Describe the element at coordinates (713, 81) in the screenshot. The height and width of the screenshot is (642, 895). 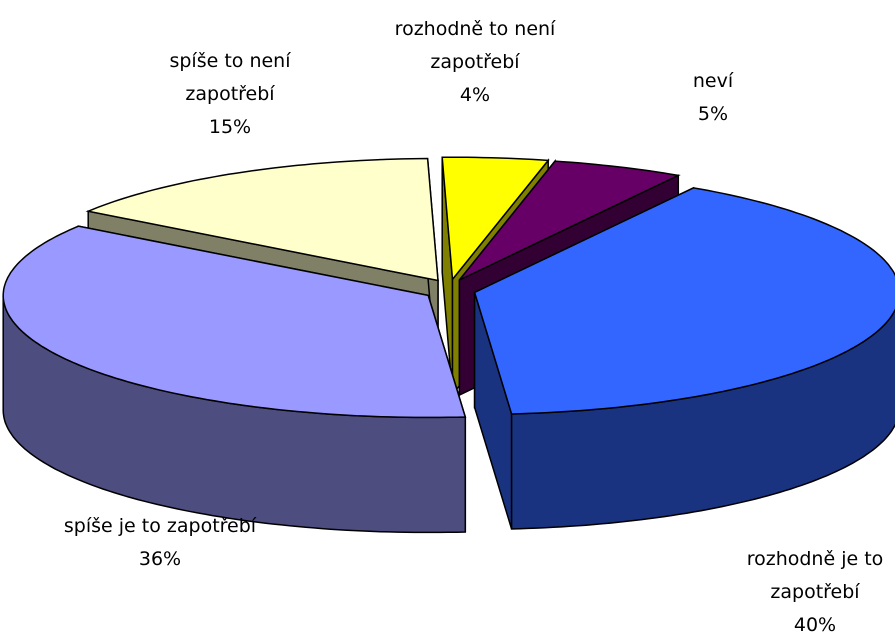
I see `category-label: neví` at that location.